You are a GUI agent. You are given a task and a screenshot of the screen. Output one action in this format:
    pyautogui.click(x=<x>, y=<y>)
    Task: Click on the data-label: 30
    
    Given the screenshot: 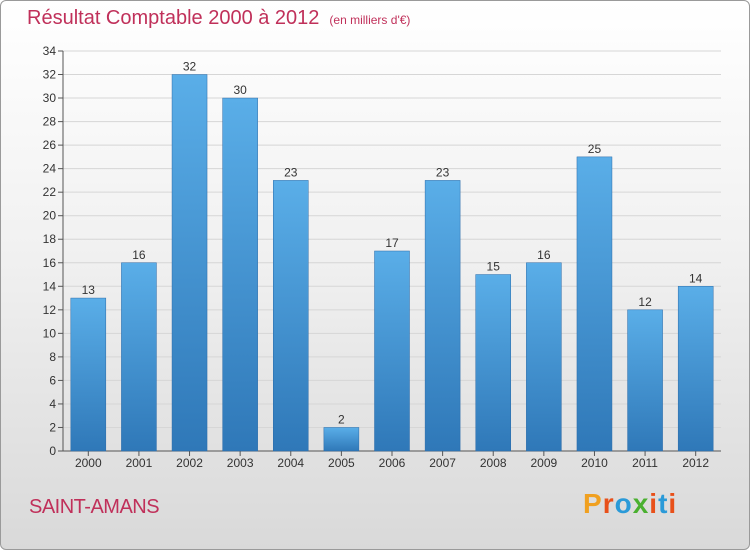 What is the action you would take?
    pyautogui.click(x=240, y=90)
    